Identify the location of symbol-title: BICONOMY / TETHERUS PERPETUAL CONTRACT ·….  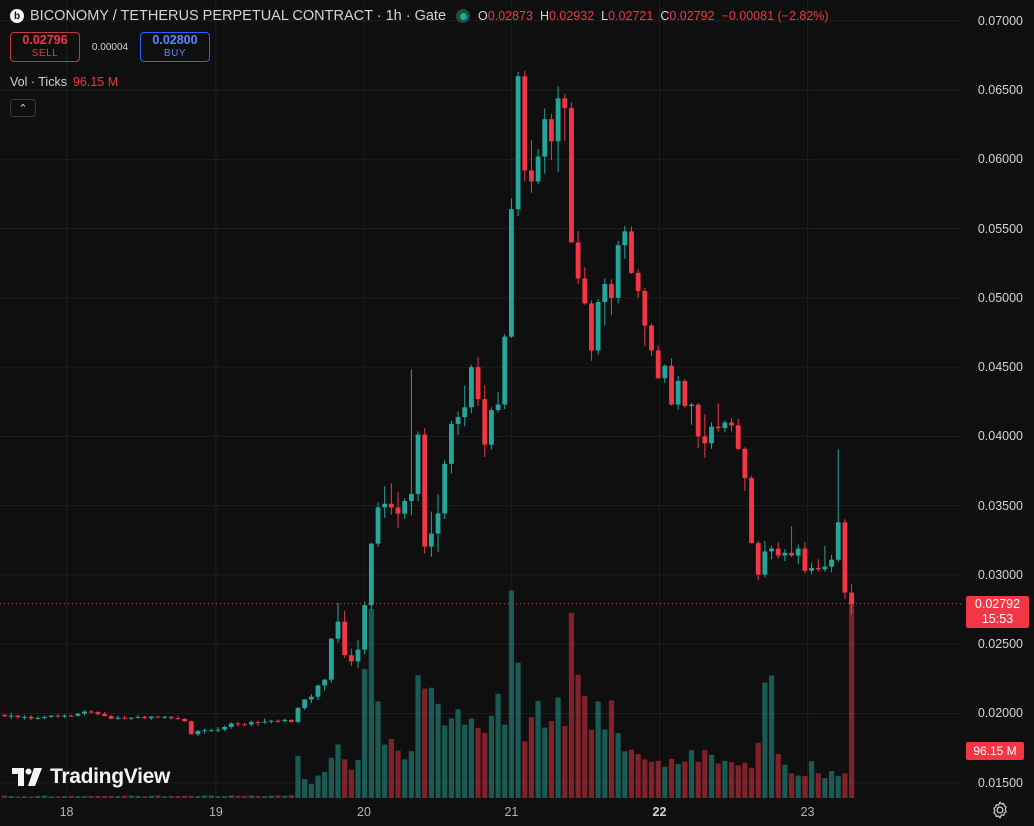
(238, 16).